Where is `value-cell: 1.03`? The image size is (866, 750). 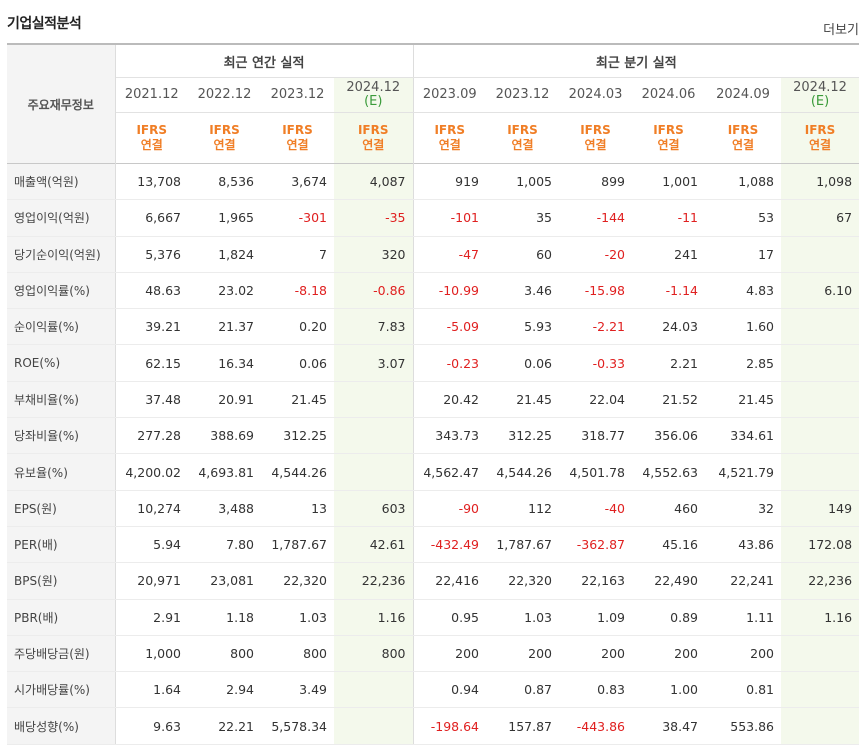 value-cell: 1.03 is located at coordinates (297, 617).